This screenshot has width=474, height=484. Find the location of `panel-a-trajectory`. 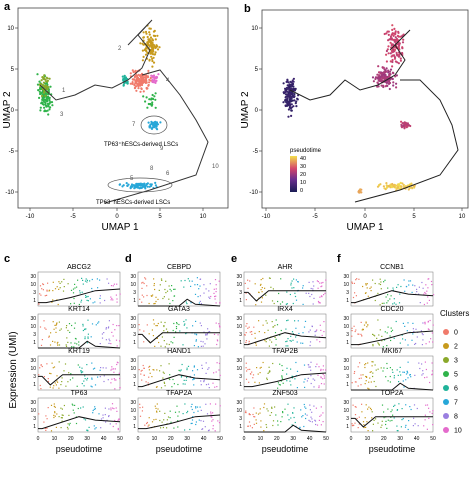

panel-a-trajectory is located at coordinates (96, 60).